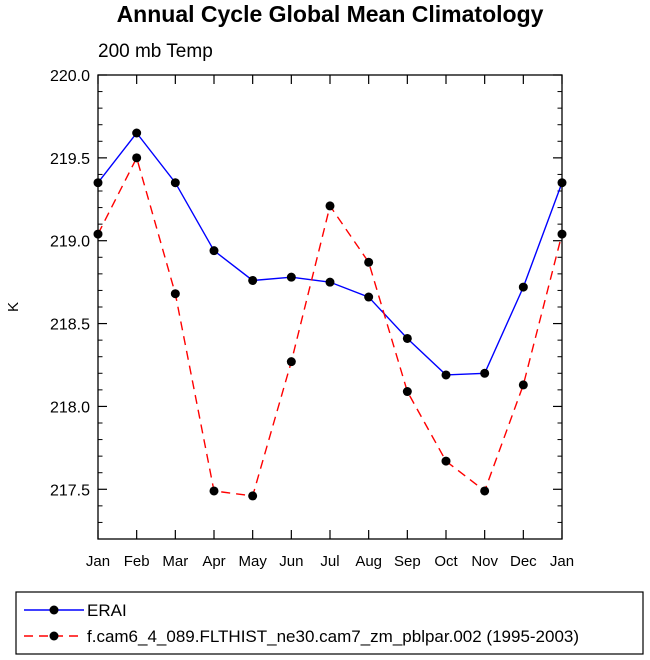  Describe the element at coordinates (368, 561) in the screenshot. I see `x-tick-label: Aug` at that location.